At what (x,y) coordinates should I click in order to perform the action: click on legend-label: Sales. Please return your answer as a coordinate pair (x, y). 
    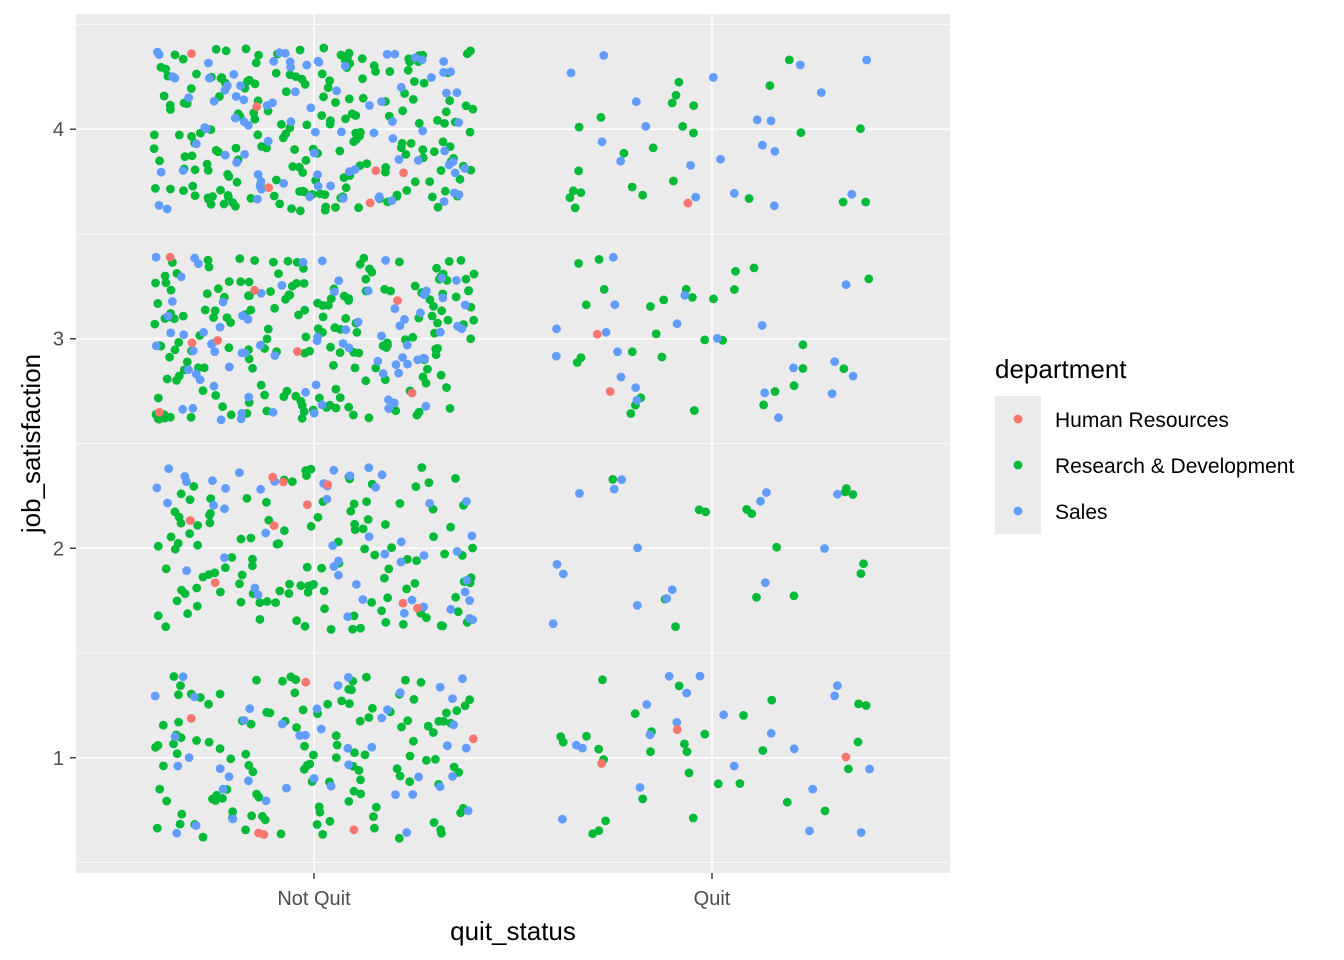
    Looking at the image, I should click on (1081, 512).